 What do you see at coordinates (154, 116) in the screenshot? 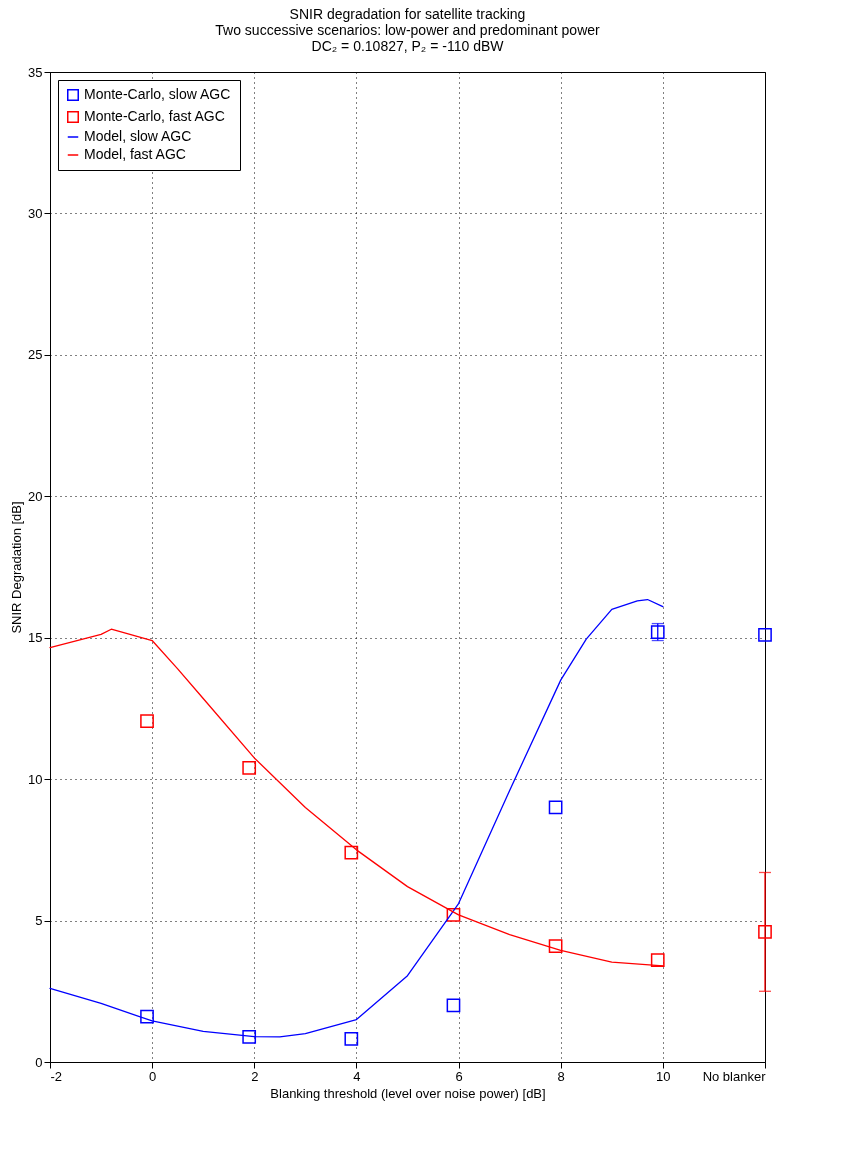
I see `legend-label: Monte-Carlo, fast AGC` at bounding box center [154, 116].